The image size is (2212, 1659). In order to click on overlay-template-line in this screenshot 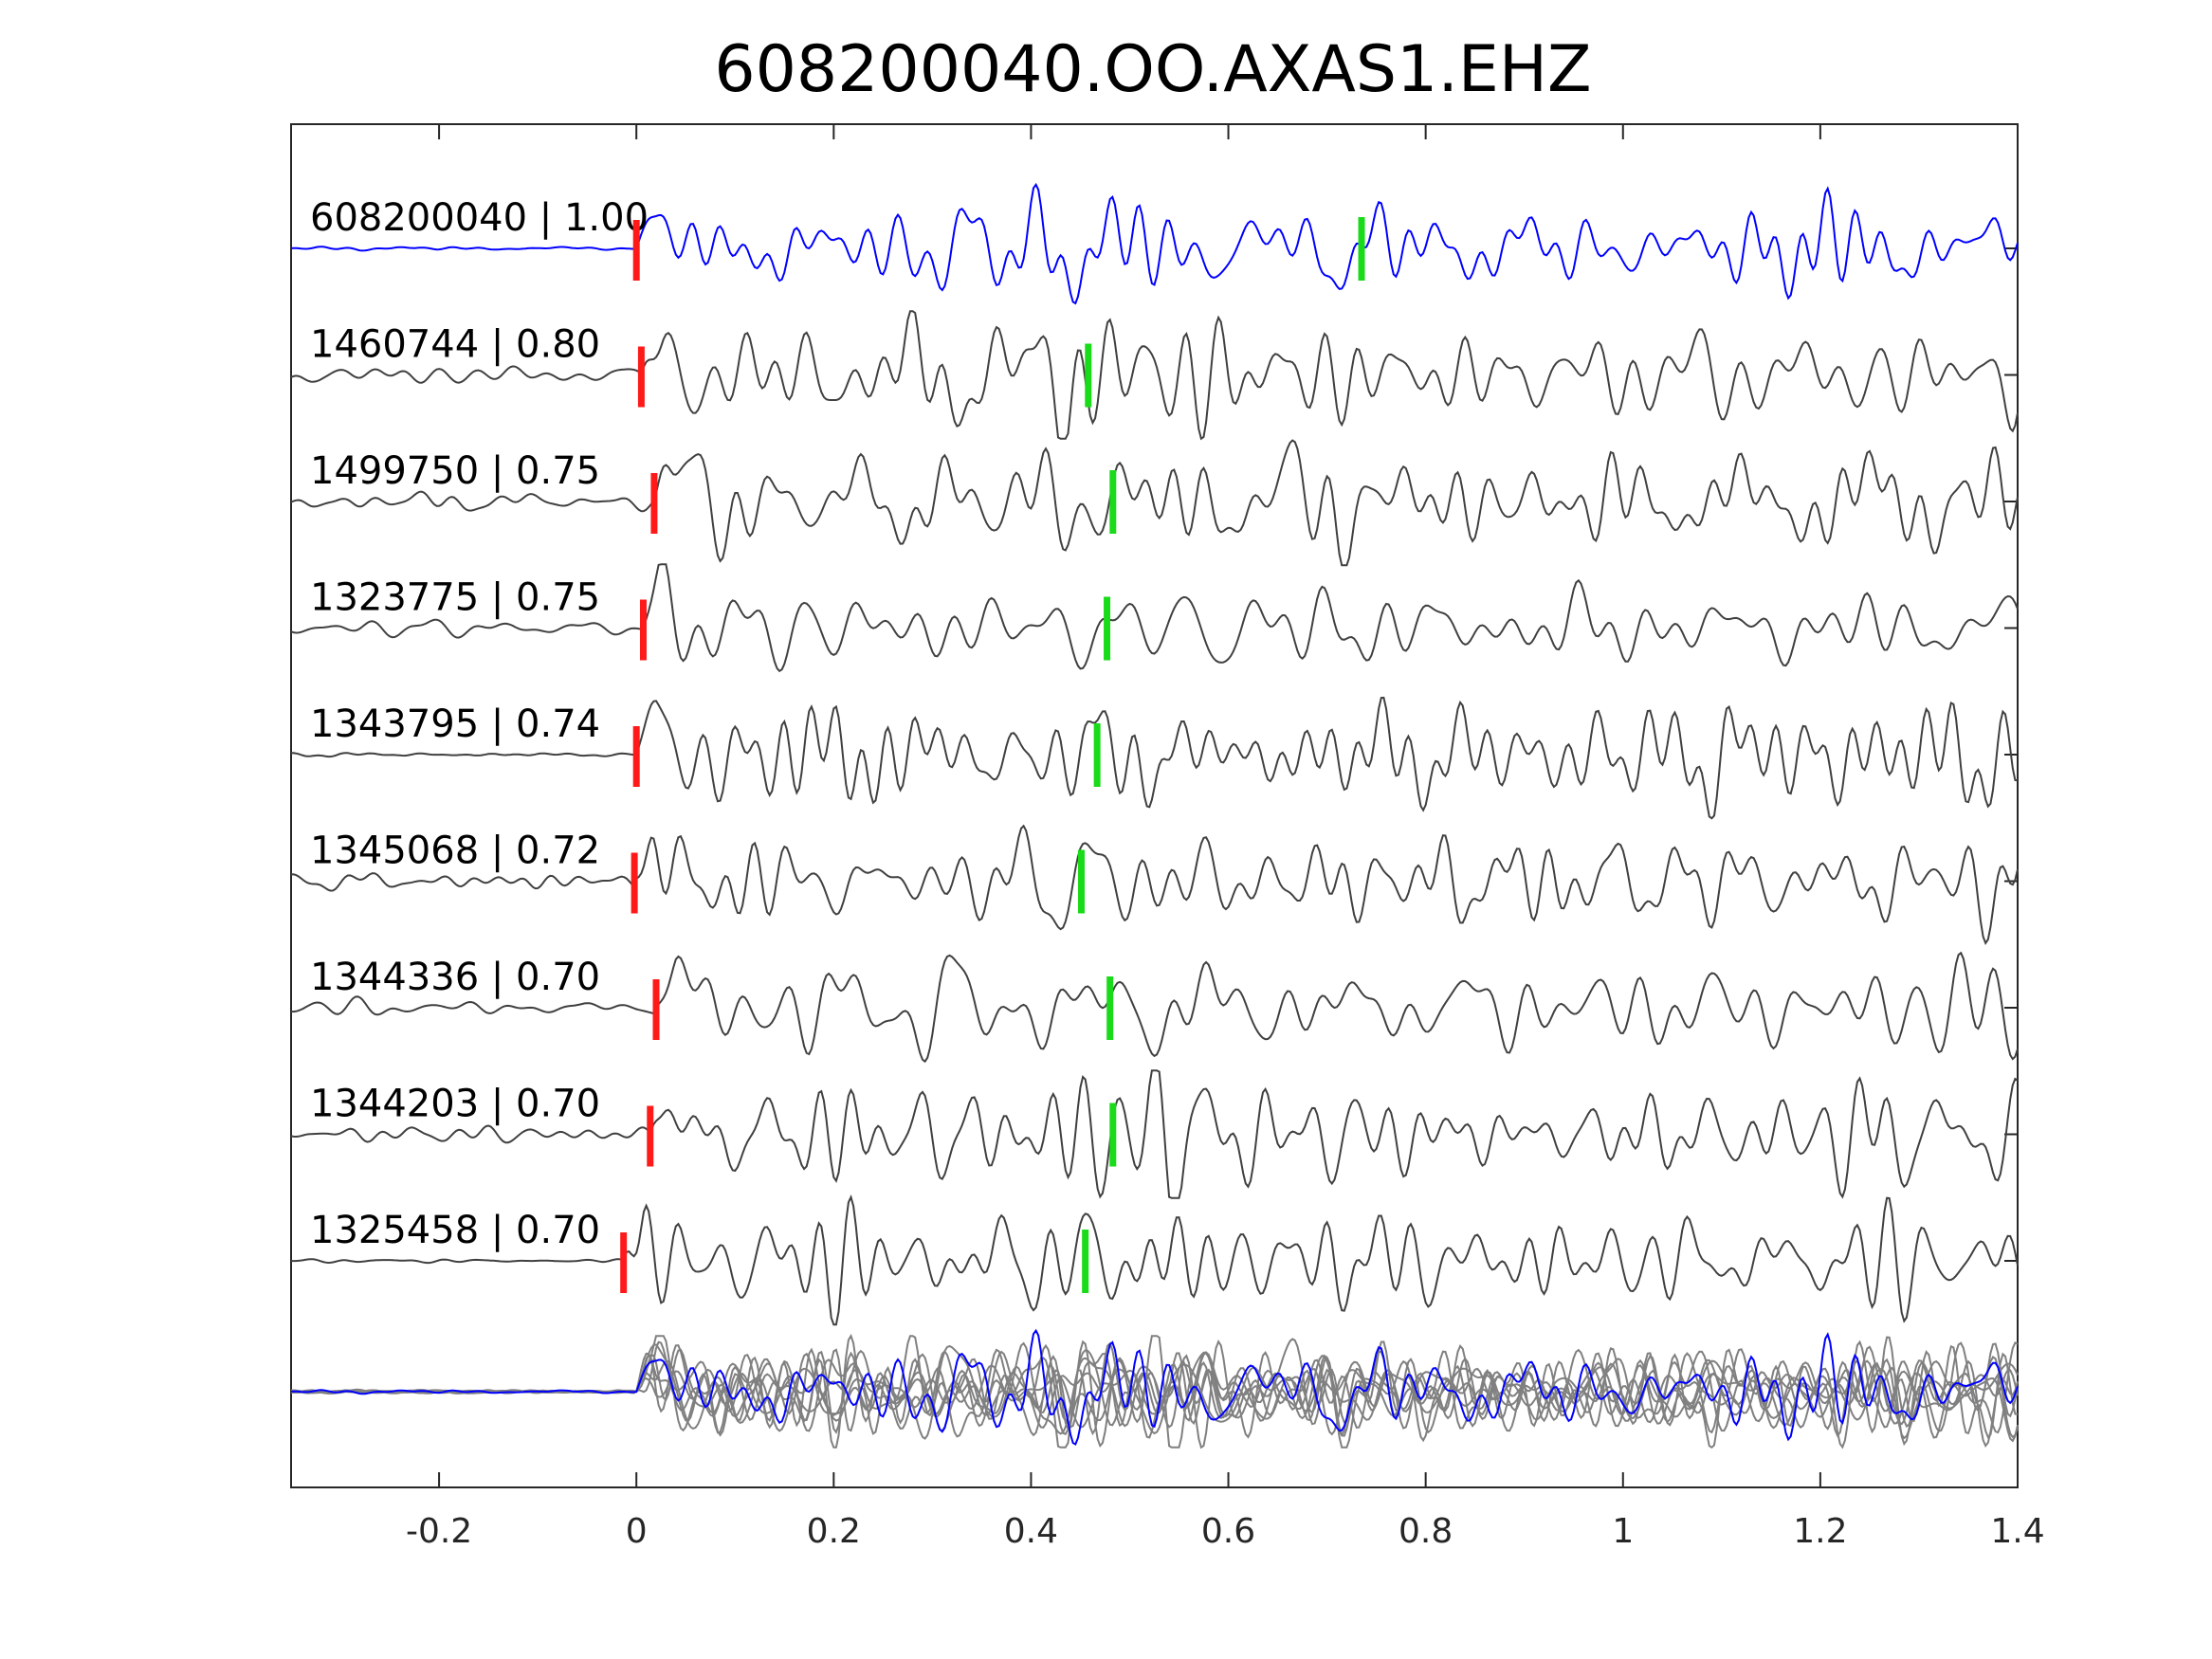, I will do `click(1154, 1387)`.